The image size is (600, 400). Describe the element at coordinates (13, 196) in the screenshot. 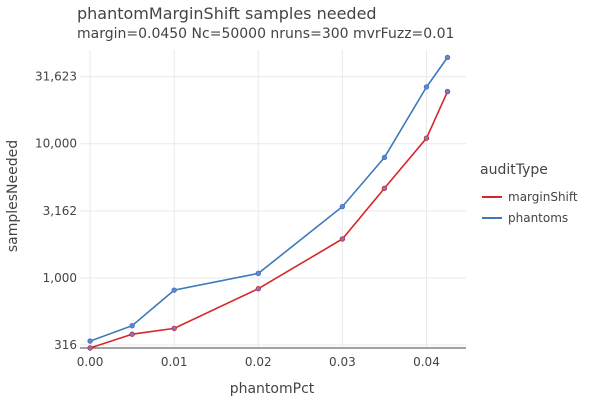

I see `y-axis-label: samplesNeeded` at that location.